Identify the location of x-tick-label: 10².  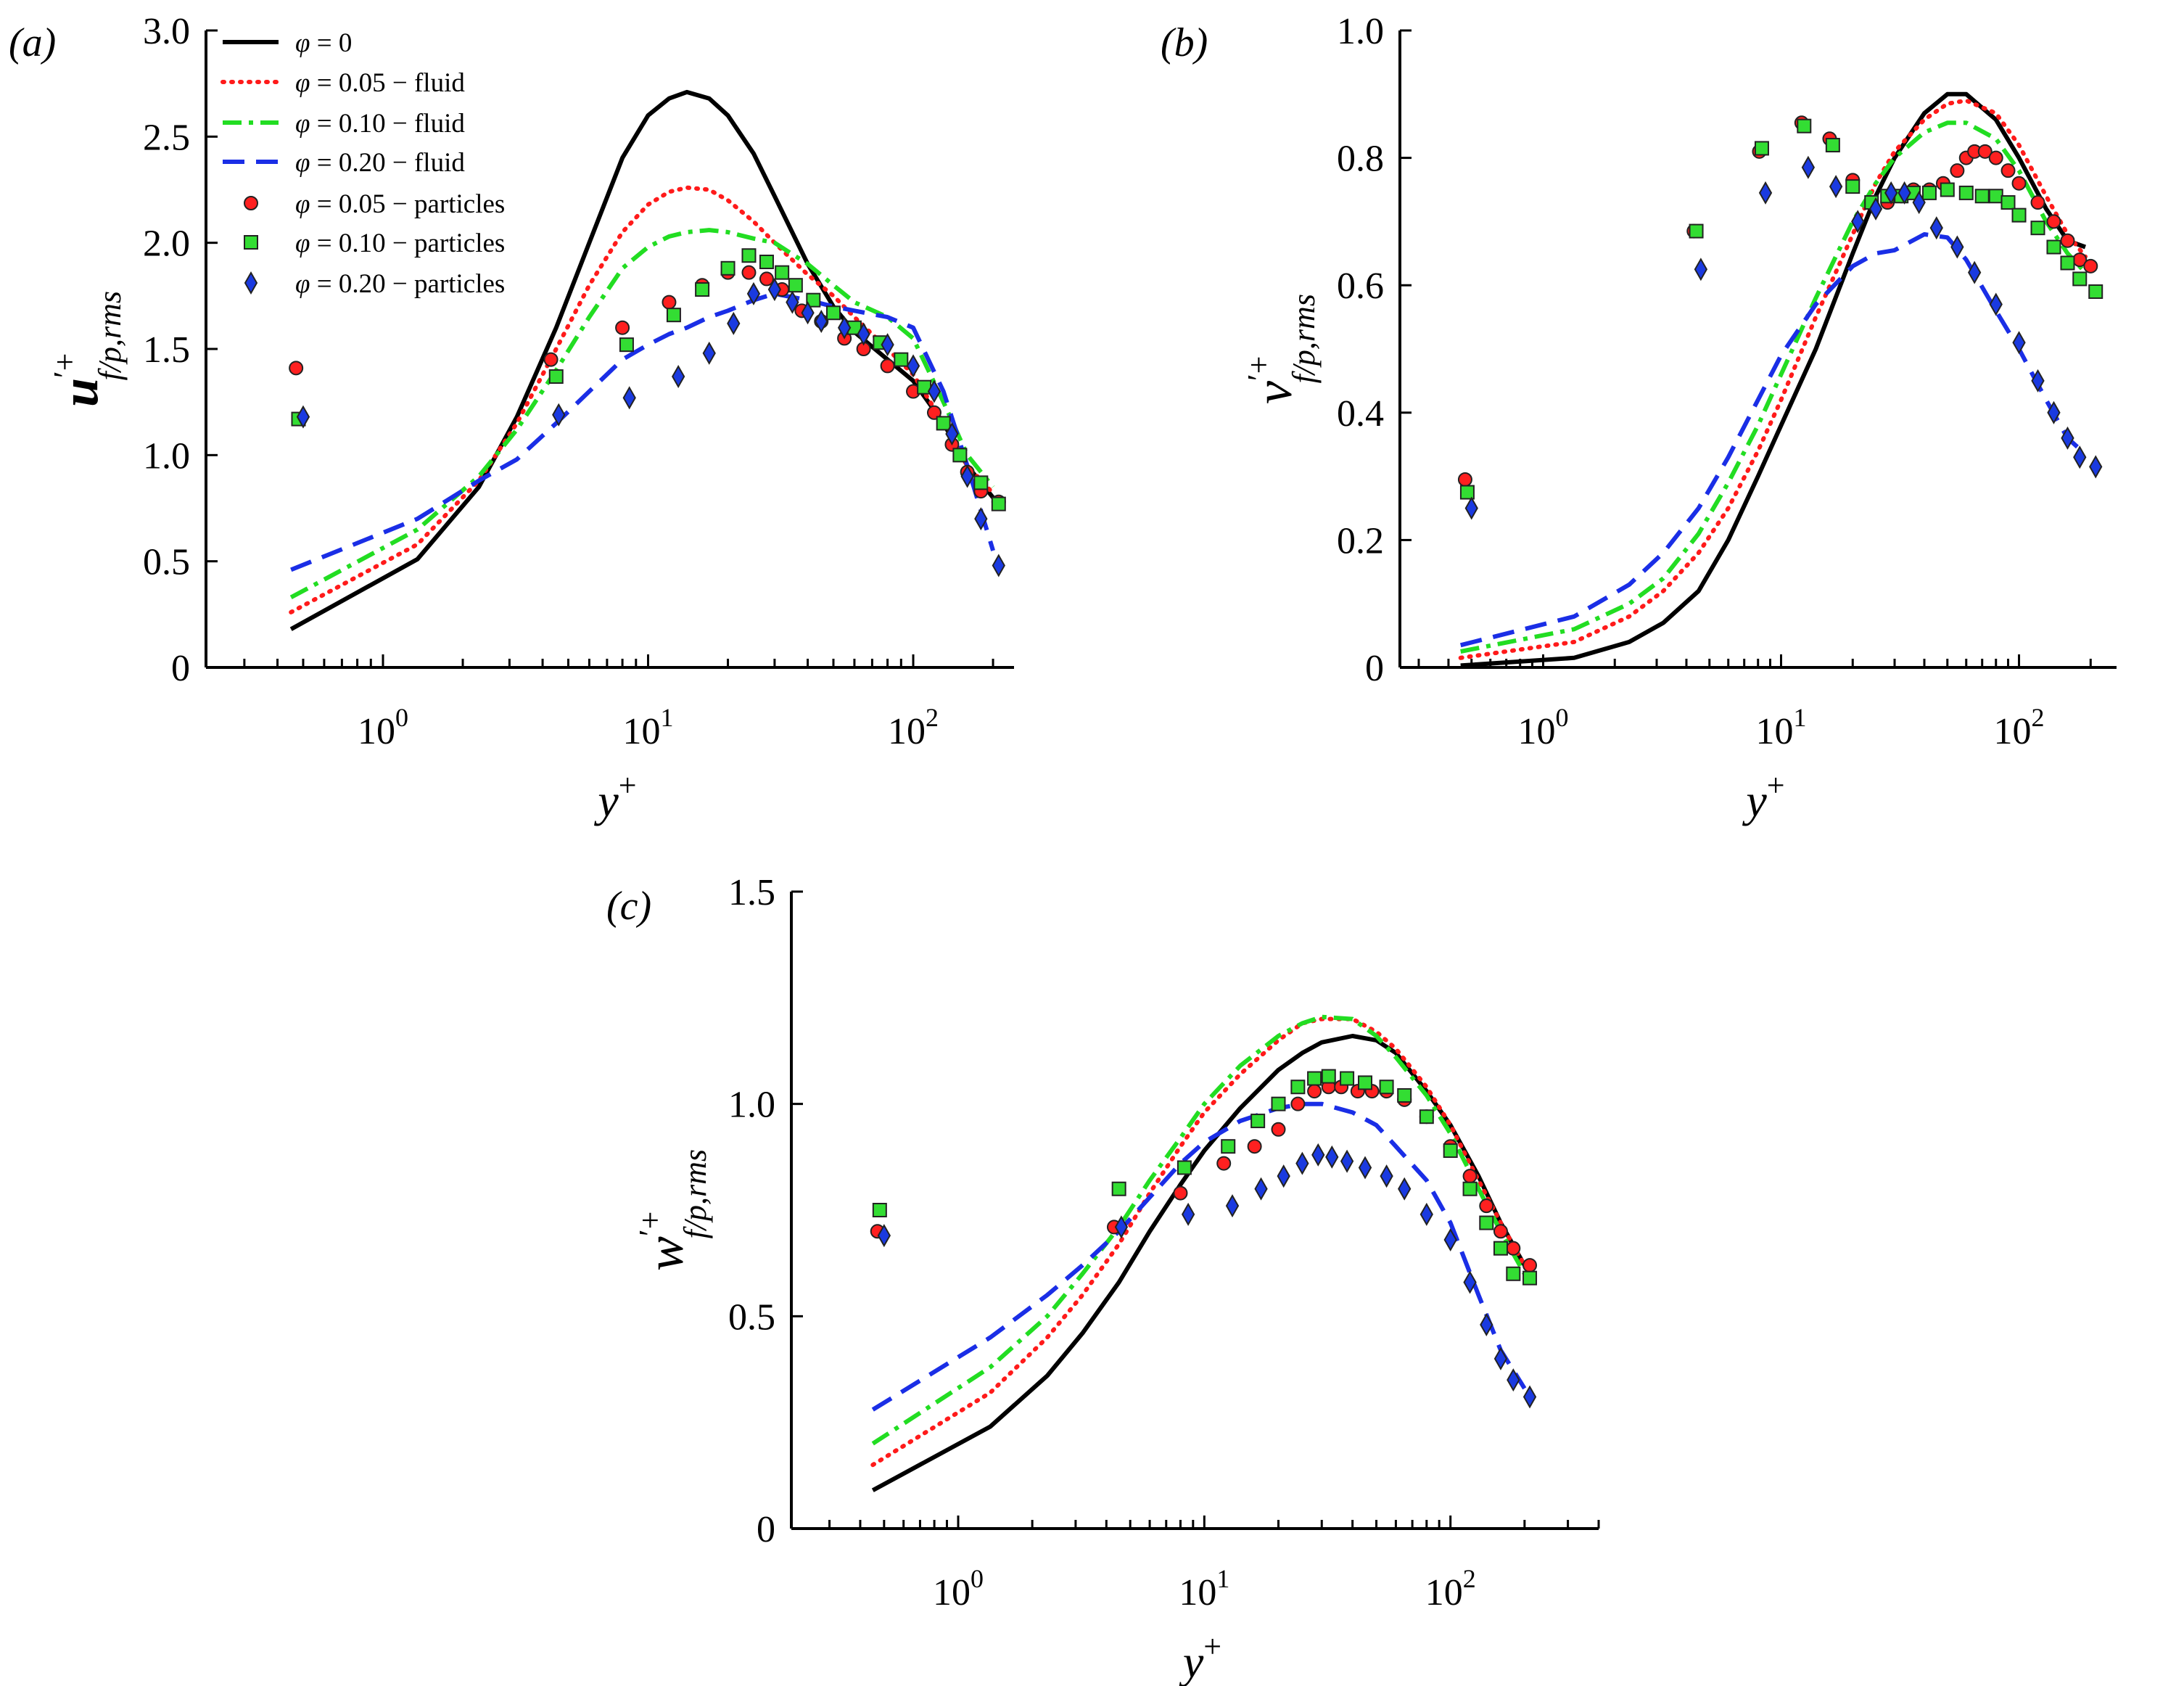
(913, 727).